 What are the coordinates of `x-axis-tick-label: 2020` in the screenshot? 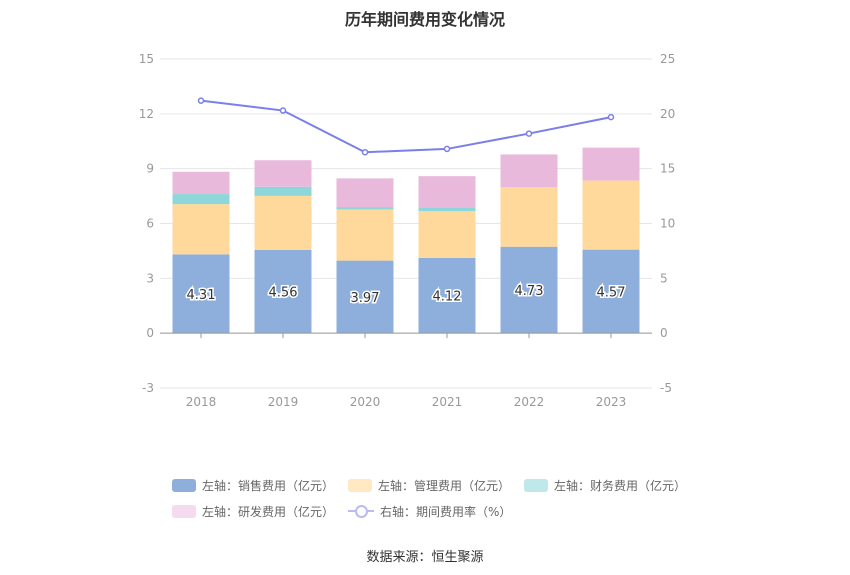 It's located at (365, 402).